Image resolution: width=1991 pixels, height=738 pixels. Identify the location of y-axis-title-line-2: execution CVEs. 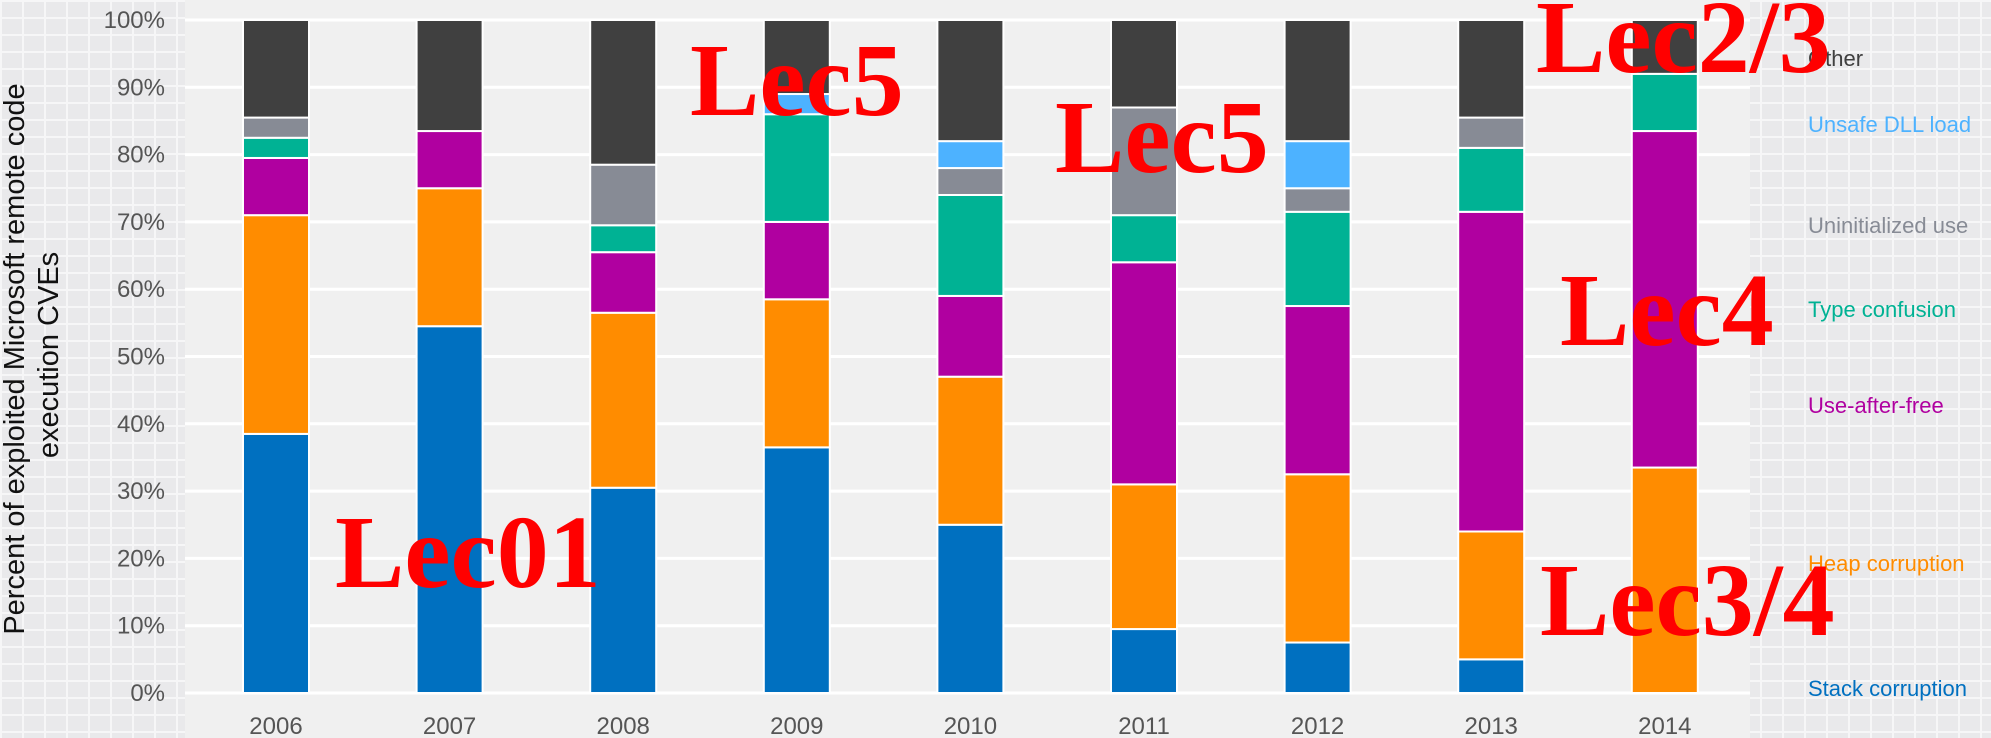
(49, 355).